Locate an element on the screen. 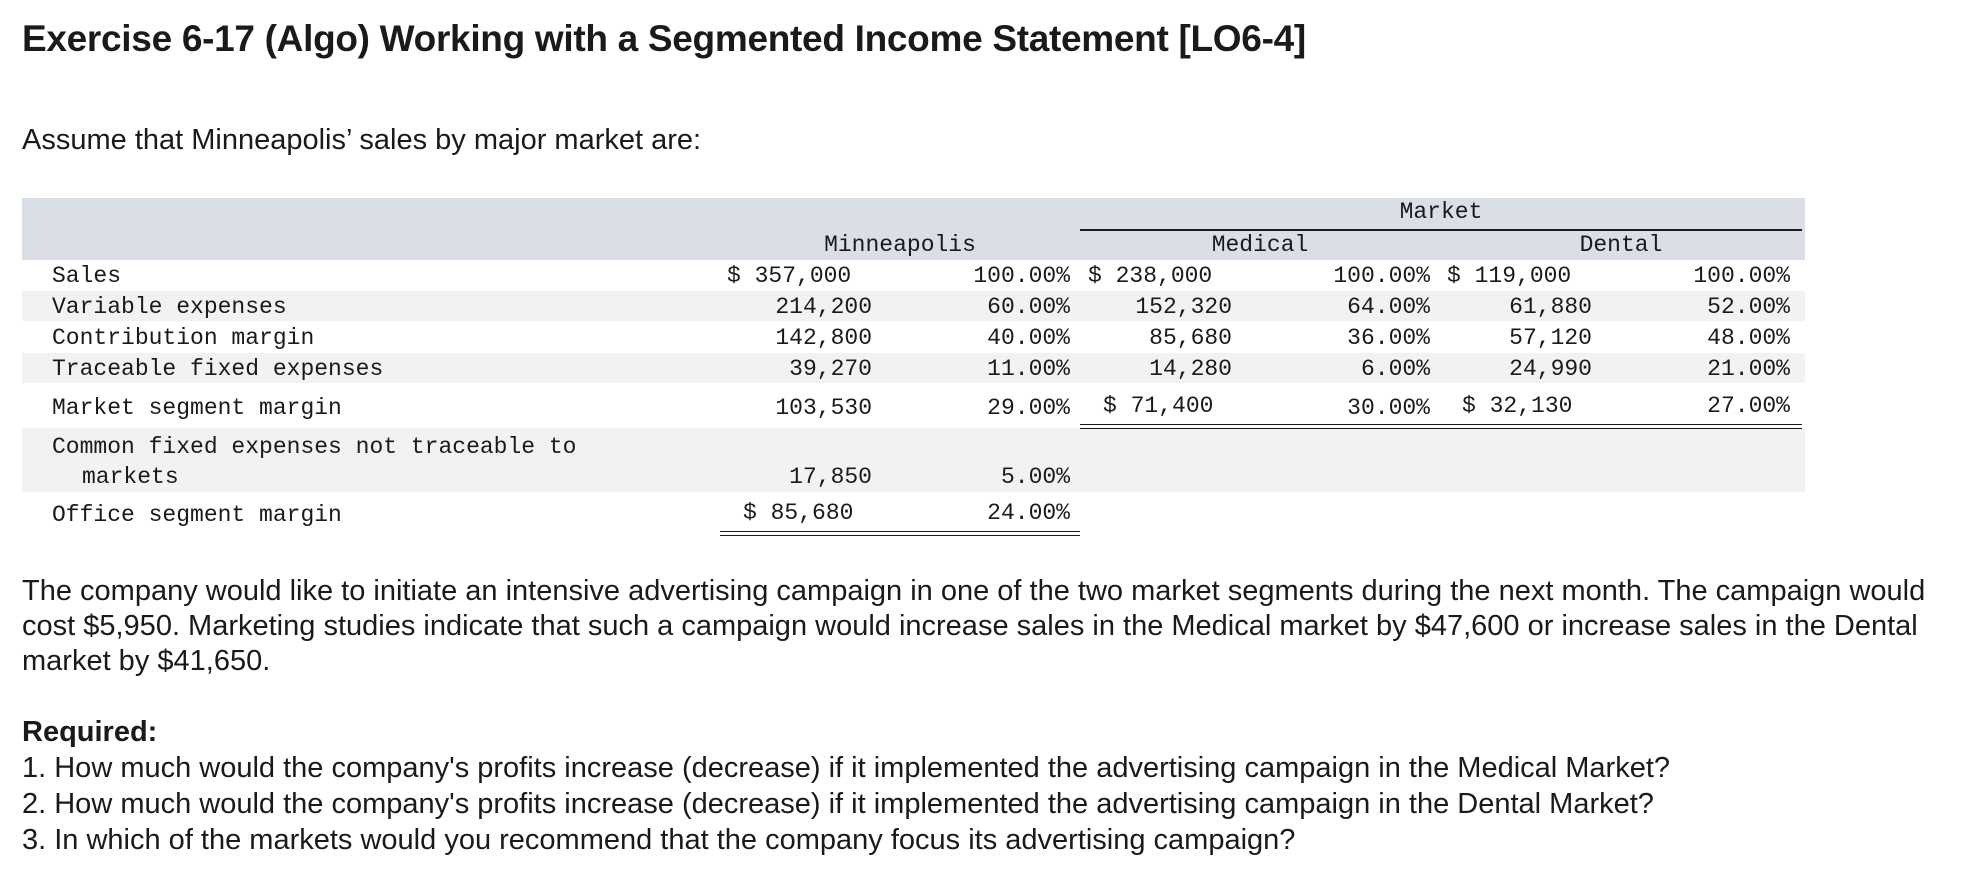  cell-percent: 5.00% is located at coordinates (1035, 477).